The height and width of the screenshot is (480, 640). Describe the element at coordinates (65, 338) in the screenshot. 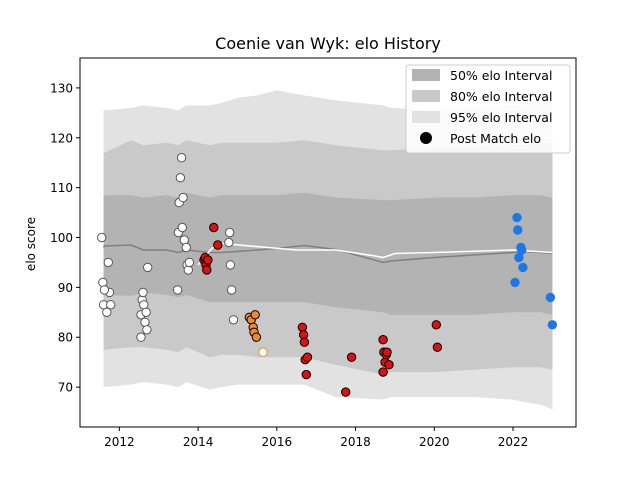

I see `y-tick-label: 80` at that location.